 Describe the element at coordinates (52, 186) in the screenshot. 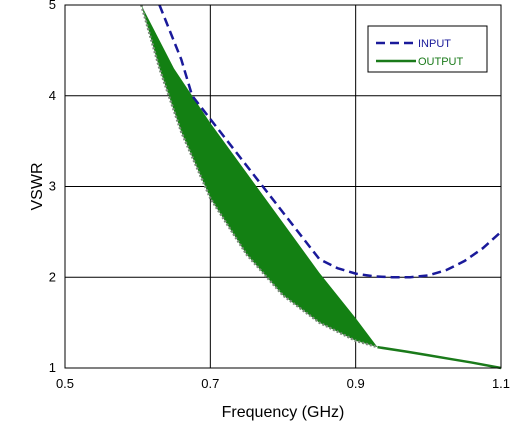

I see `y-tick-label-2: 3` at that location.